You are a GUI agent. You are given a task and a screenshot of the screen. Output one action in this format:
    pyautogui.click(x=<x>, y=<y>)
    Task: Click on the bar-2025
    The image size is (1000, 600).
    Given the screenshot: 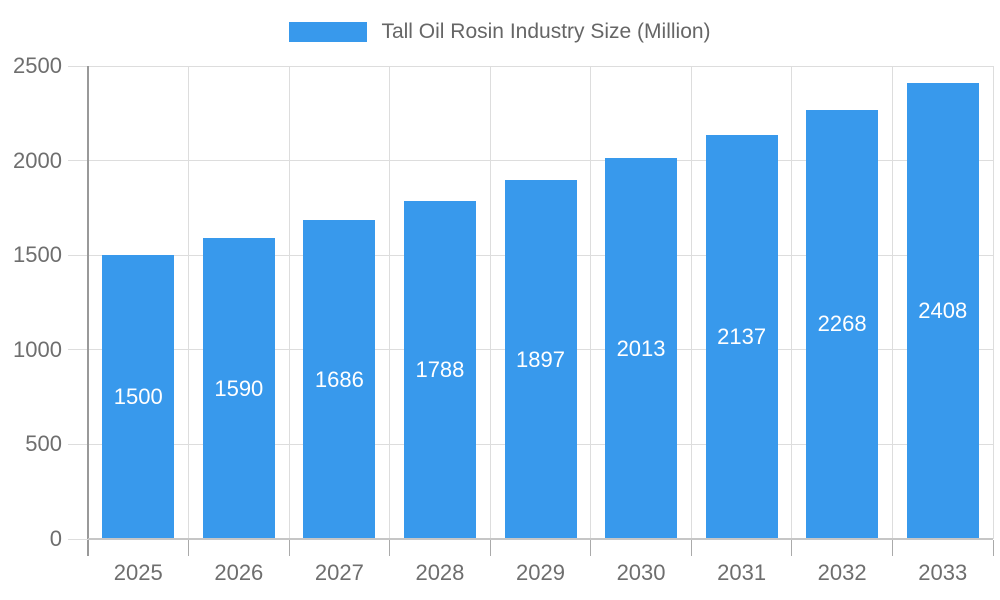 What is the action you would take?
    pyautogui.click(x=138, y=397)
    